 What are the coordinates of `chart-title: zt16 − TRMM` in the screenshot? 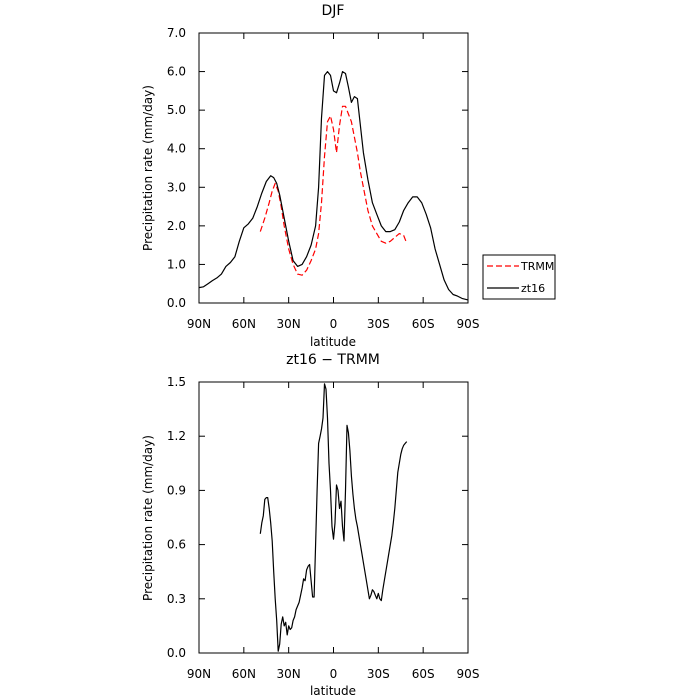 It's located at (333, 360).